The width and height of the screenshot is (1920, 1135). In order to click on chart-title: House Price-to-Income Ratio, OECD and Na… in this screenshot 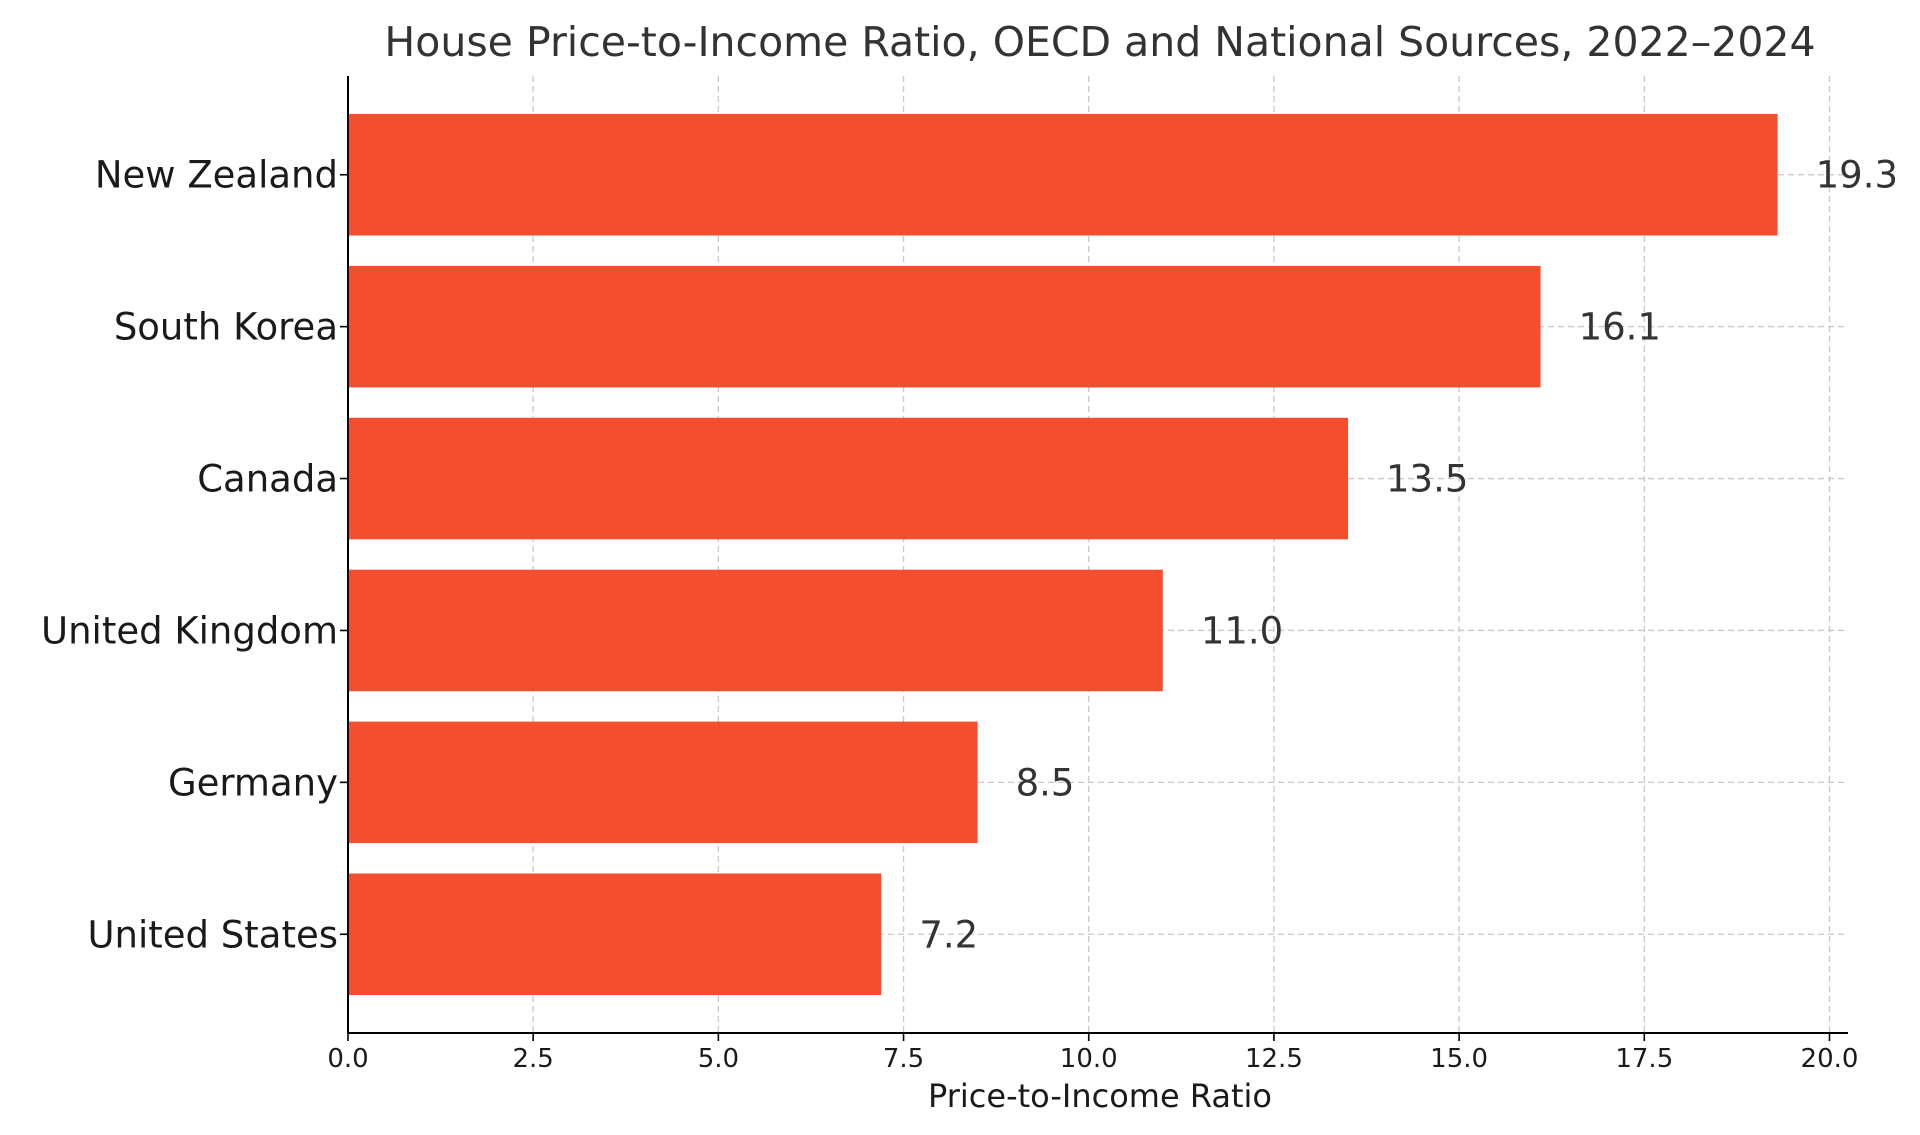, I will do `click(1099, 42)`.